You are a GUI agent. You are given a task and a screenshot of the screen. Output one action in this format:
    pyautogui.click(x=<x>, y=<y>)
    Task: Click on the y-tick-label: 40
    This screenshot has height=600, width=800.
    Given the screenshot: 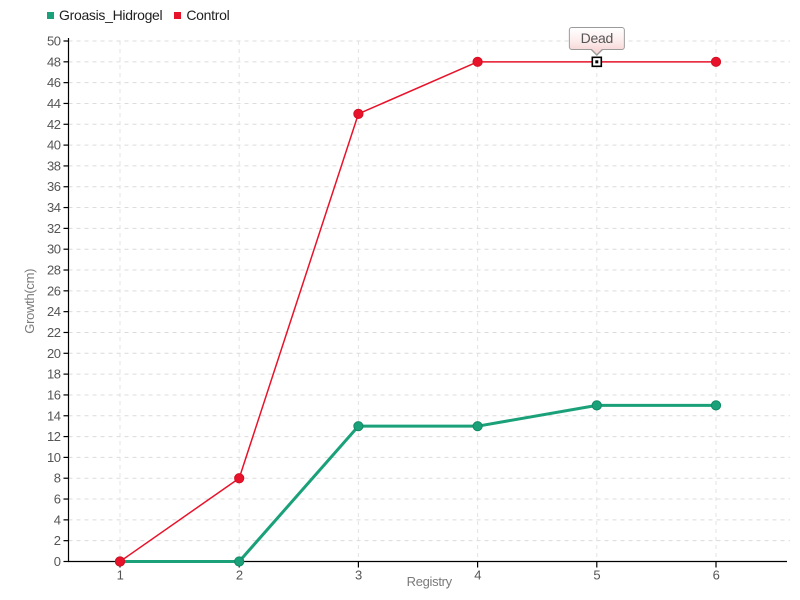 What is the action you would take?
    pyautogui.click(x=54, y=145)
    